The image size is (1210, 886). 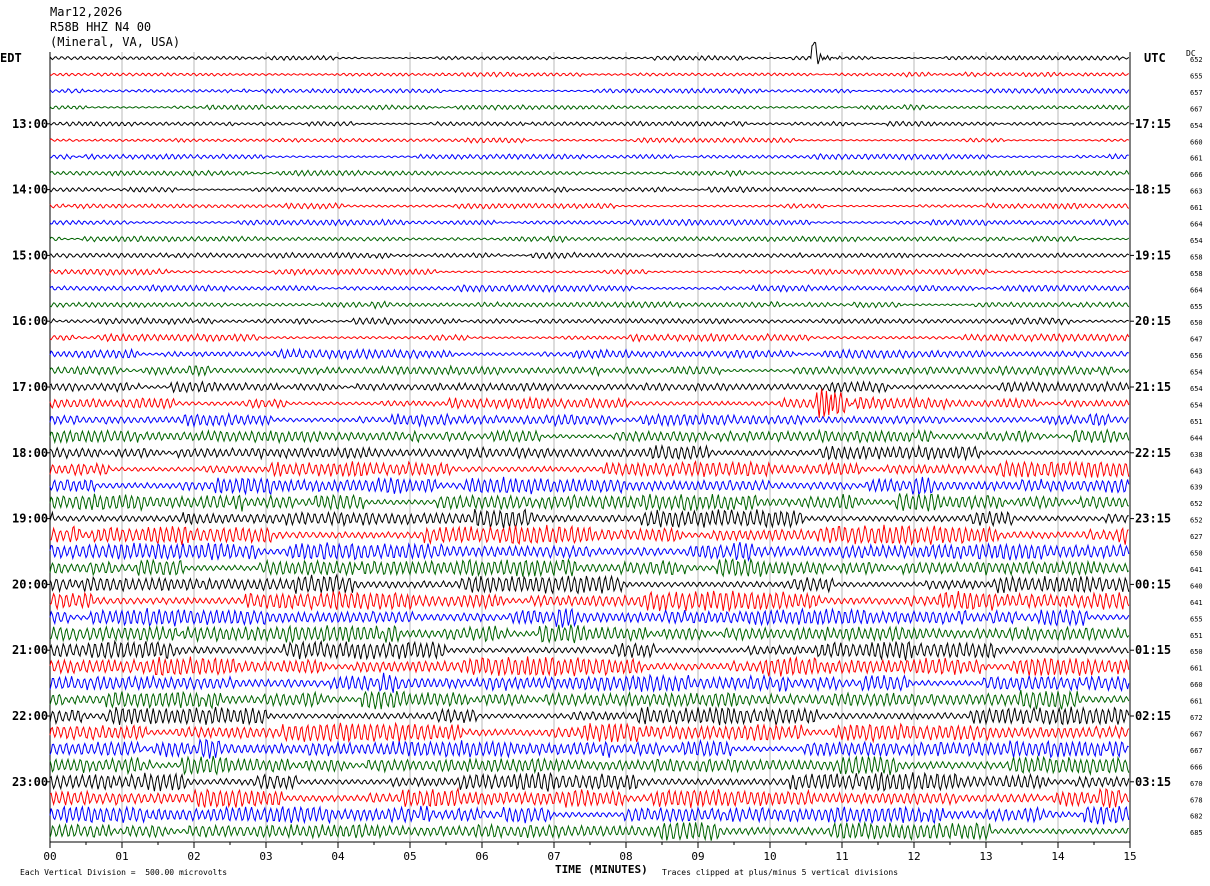 What do you see at coordinates (1153, 453) in the screenshot?
I see `right-hour-label: 22:15` at bounding box center [1153, 453].